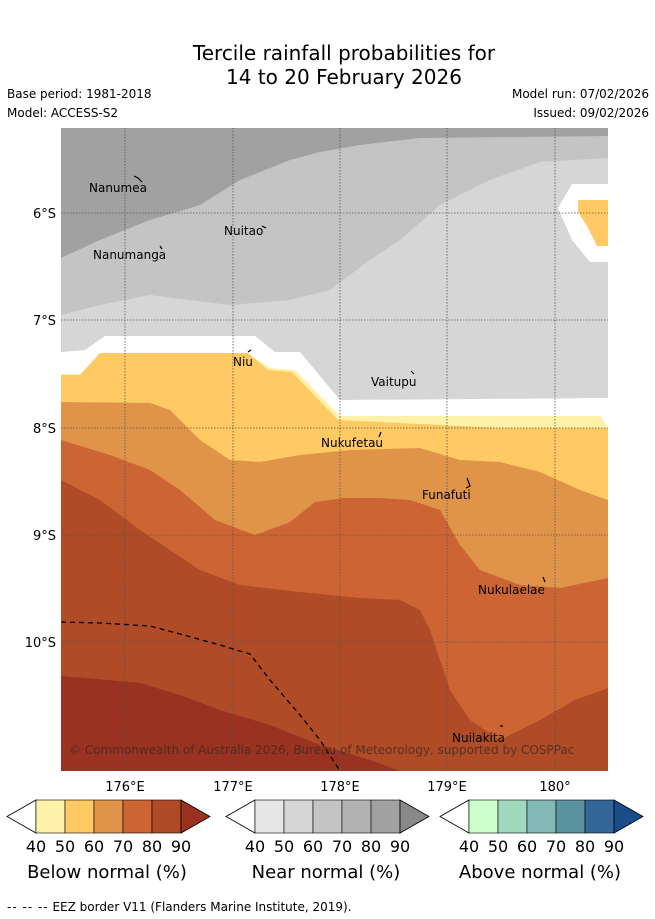 This screenshot has width=655, height=919. I want to click on place-label-nukulaelae: Nukulaelae, so click(511, 590).